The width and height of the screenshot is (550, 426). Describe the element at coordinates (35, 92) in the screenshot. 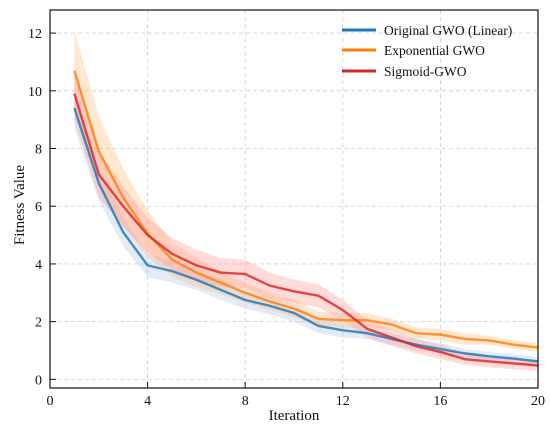

I see `y-tick-label: 10` at that location.